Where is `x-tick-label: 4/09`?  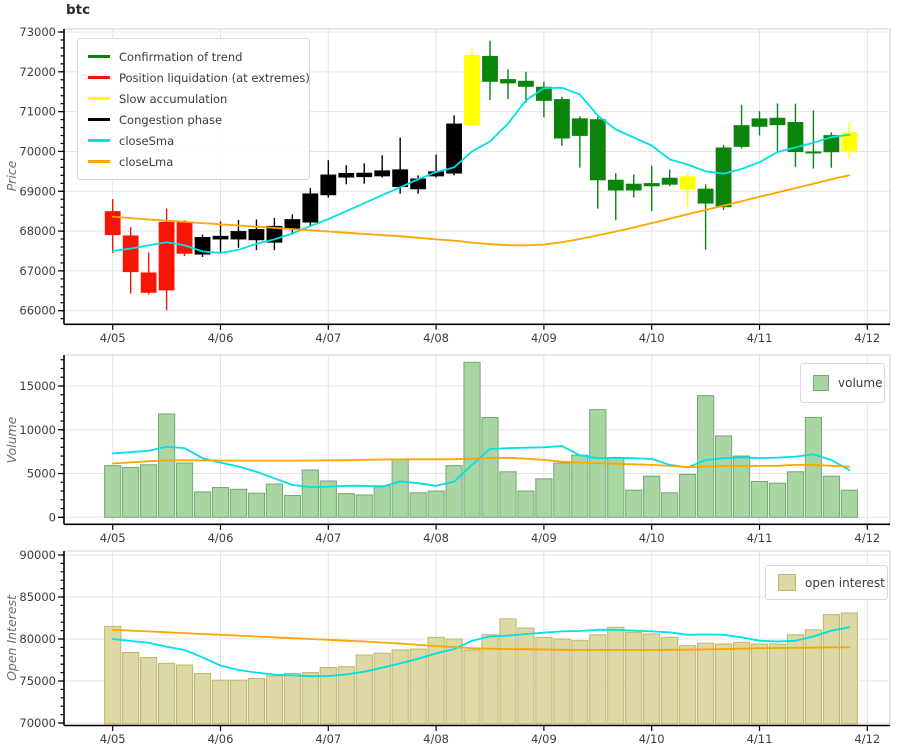 x-tick-label: 4/09 is located at coordinates (544, 338).